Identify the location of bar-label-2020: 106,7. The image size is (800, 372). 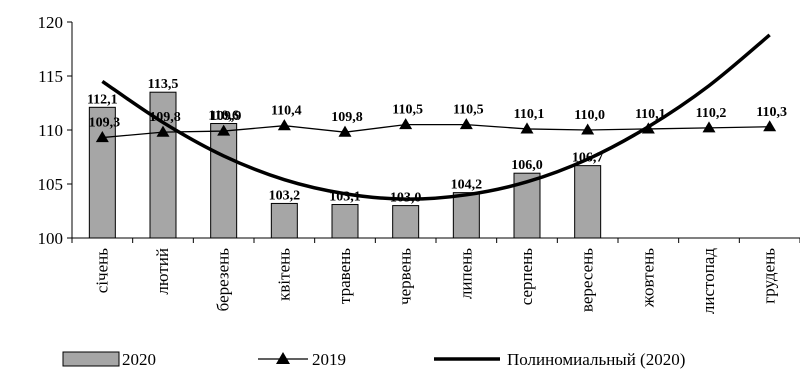
(588, 158).